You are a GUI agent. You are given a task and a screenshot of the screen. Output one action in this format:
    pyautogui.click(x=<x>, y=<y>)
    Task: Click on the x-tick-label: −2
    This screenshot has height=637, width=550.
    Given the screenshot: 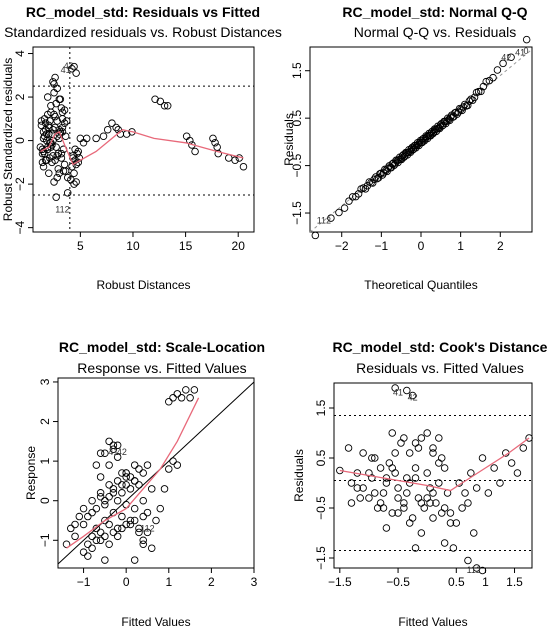 What is the action you would take?
    pyautogui.click(x=342, y=246)
    